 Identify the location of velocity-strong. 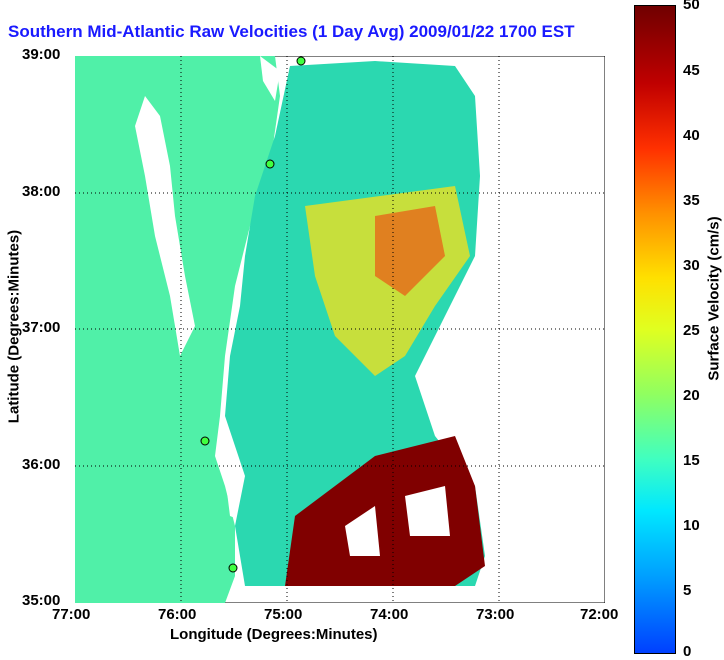
(385, 511).